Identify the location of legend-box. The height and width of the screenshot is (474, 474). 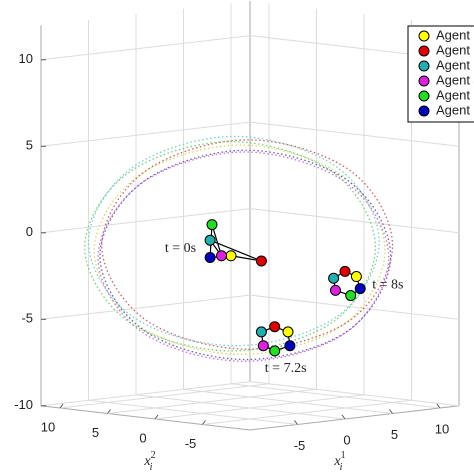
(440, 74).